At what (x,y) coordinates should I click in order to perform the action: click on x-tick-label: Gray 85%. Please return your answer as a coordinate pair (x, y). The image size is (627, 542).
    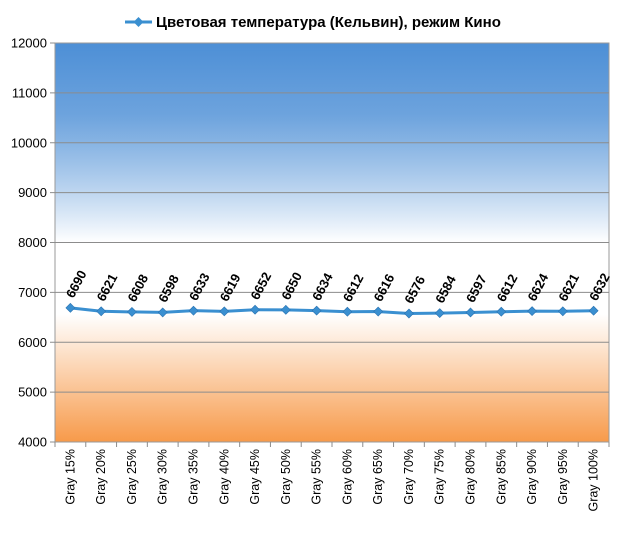
    Looking at the image, I should click on (501, 477).